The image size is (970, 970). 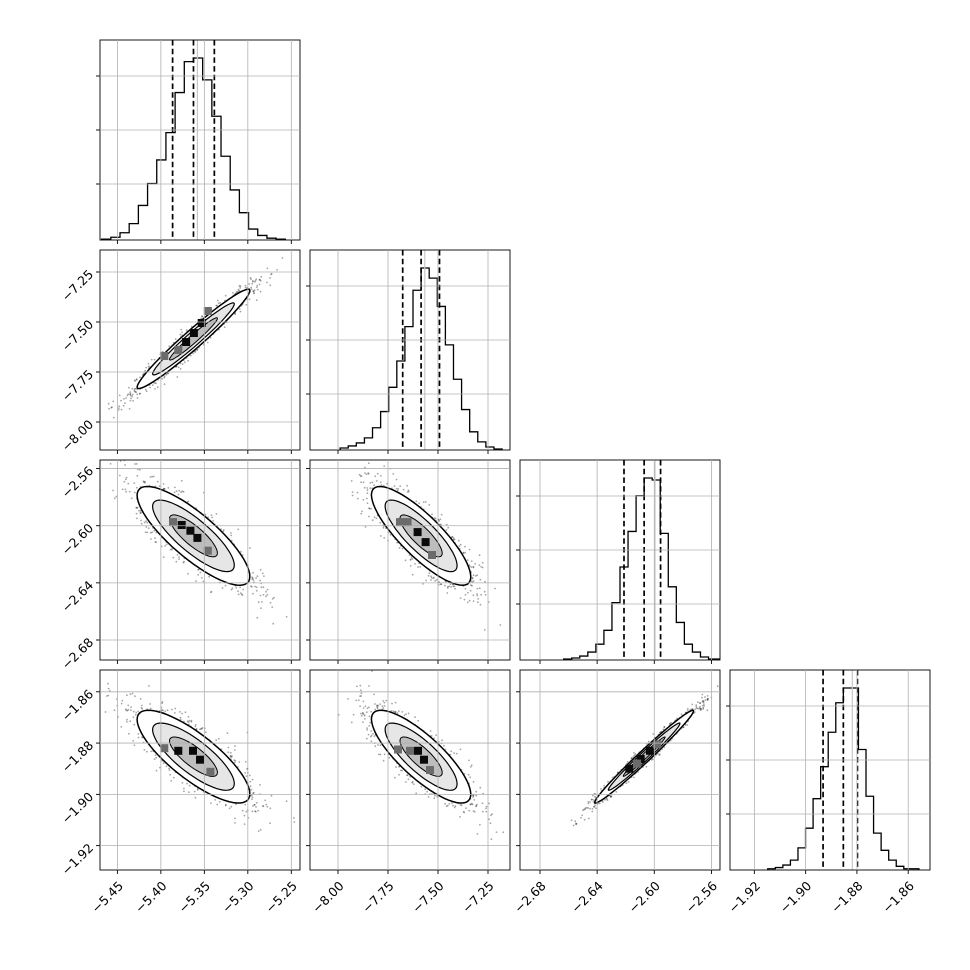 I want to click on x-tick-label: −7.50, so click(x=428, y=897).